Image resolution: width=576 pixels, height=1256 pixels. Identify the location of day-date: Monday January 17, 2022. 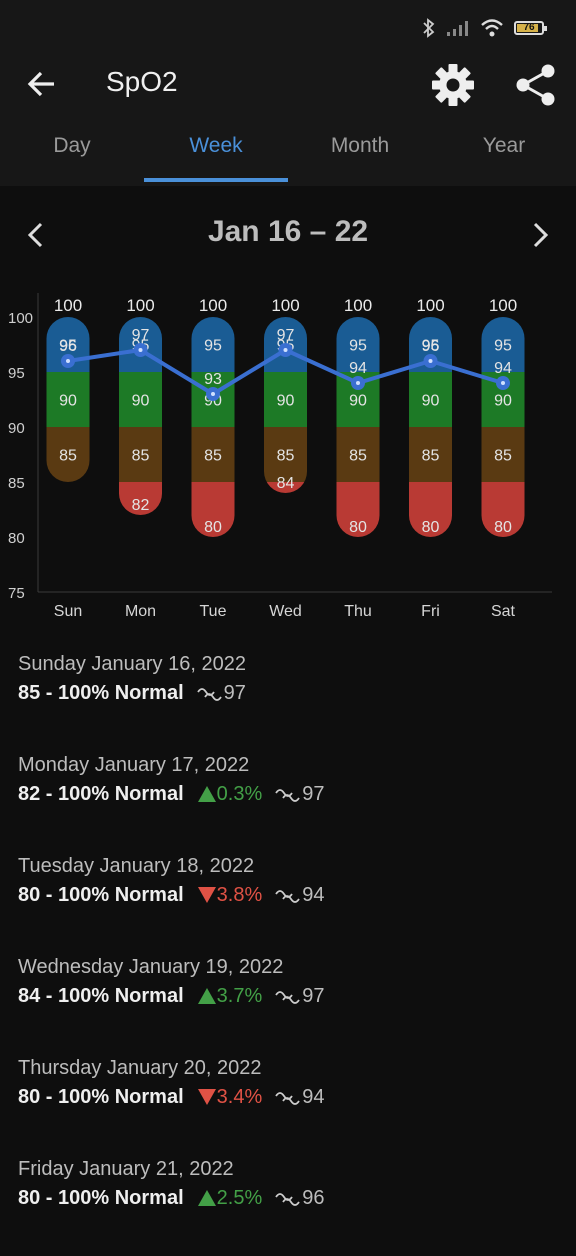
(134, 765).